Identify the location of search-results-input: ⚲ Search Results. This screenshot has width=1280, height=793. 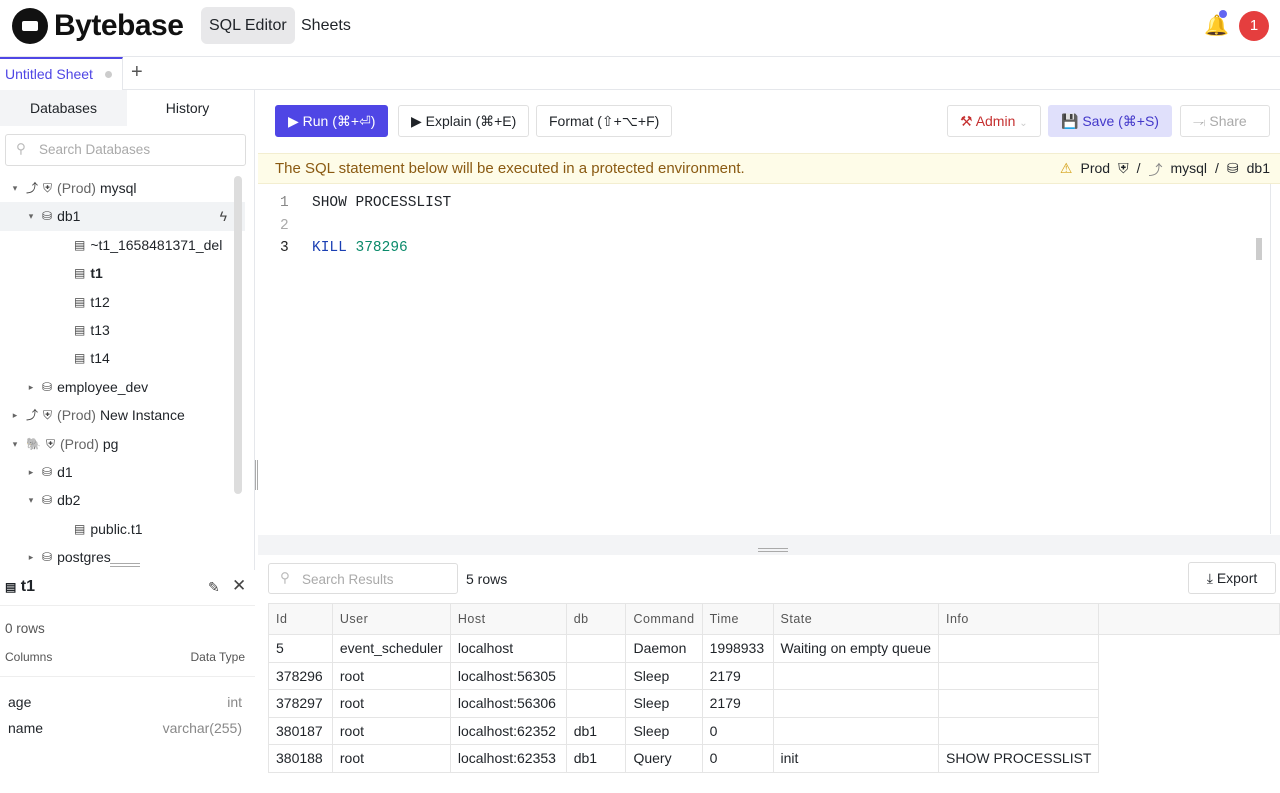
(363, 578).